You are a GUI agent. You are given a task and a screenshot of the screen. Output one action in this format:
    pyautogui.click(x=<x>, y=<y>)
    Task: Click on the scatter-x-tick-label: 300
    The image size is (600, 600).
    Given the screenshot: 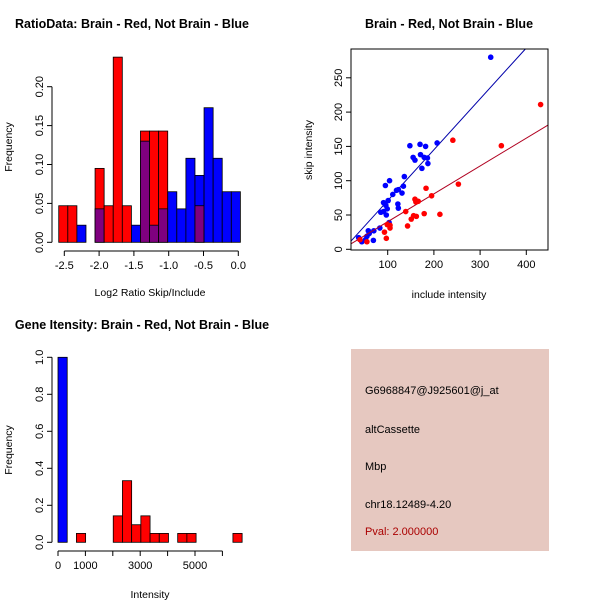 What is the action you would take?
    pyautogui.click(x=480, y=265)
    